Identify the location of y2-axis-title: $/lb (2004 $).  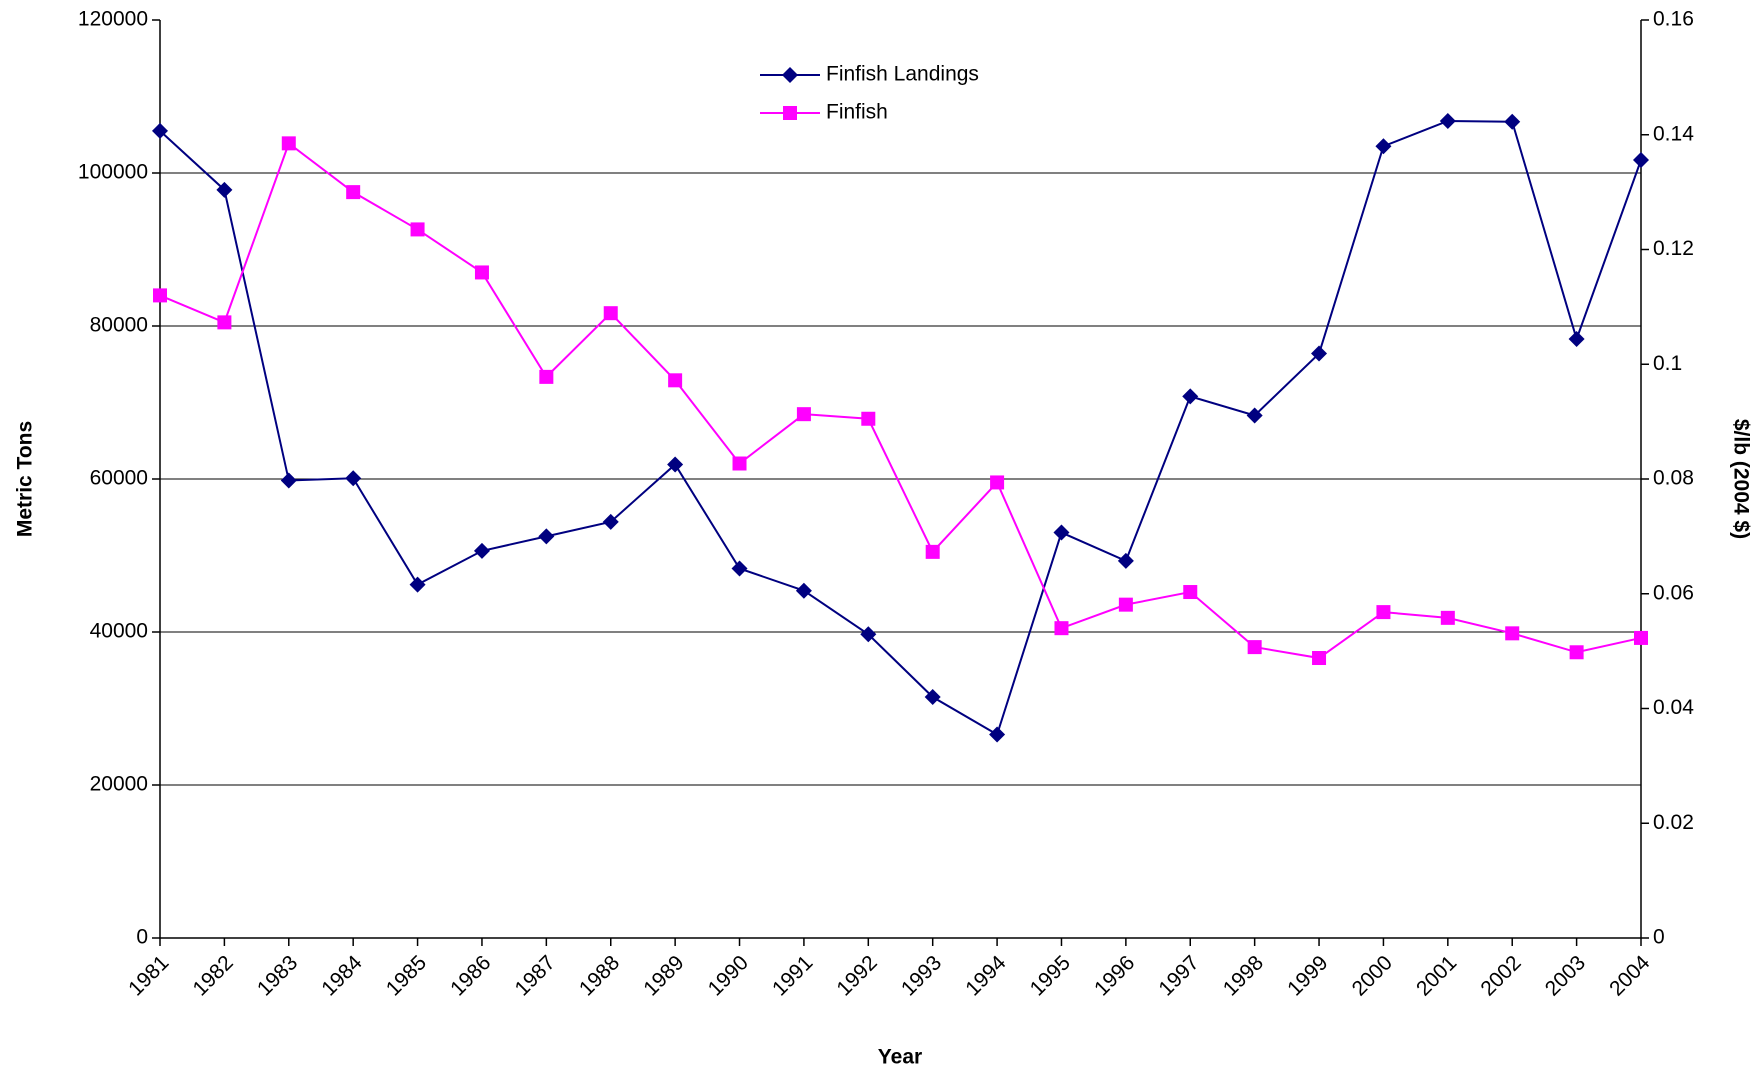
(1740, 479).